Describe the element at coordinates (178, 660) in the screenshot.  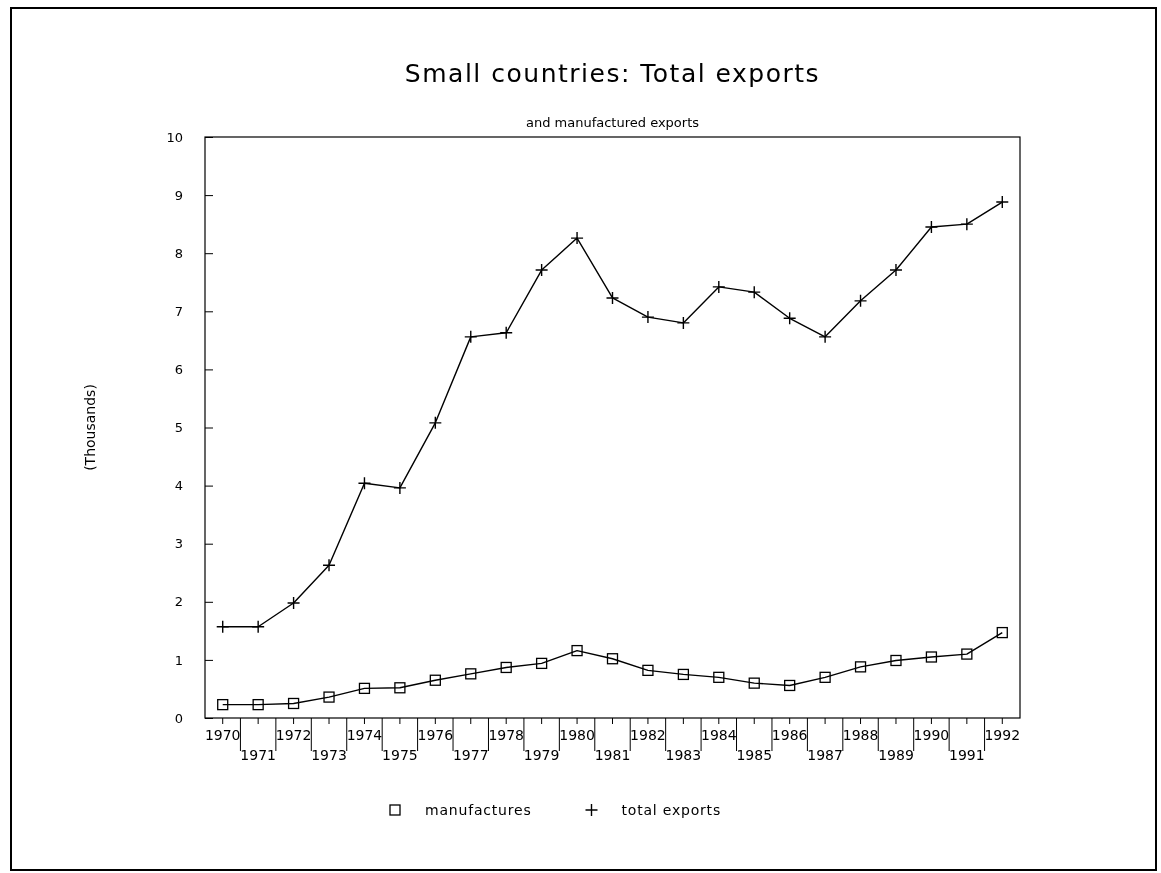
I see `y-tick-label: 1` at that location.